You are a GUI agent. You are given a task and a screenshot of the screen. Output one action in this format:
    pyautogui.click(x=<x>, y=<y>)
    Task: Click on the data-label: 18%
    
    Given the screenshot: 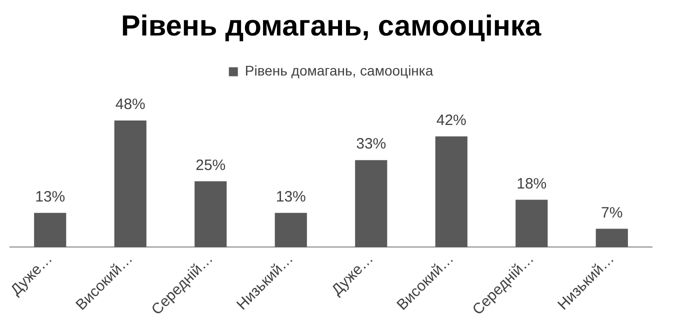 What is the action you would take?
    pyautogui.click(x=531, y=183)
    